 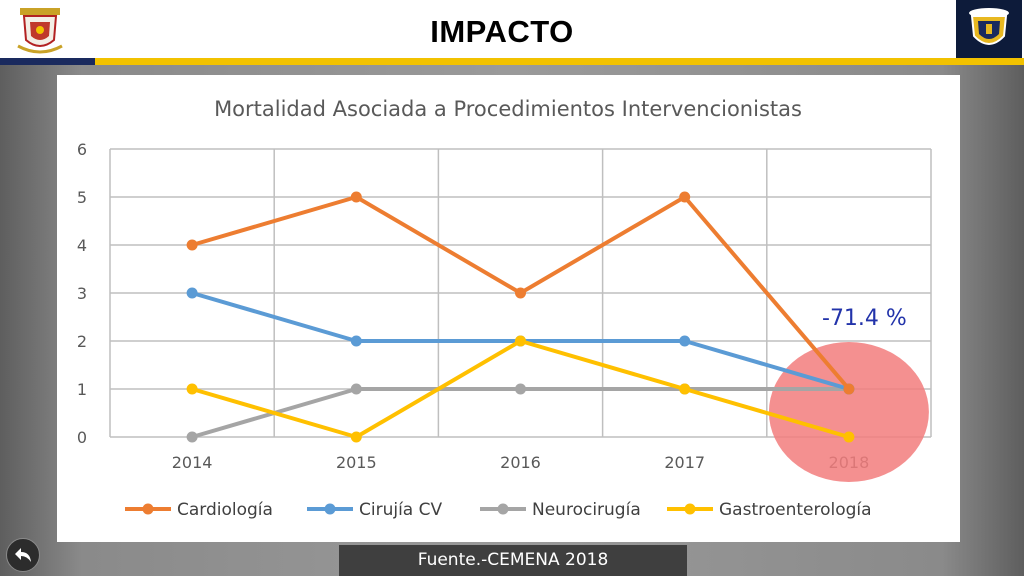 What do you see at coordinates (520, 413) in the screenshot?
I see `series-line` at bounding box center [520, 413].